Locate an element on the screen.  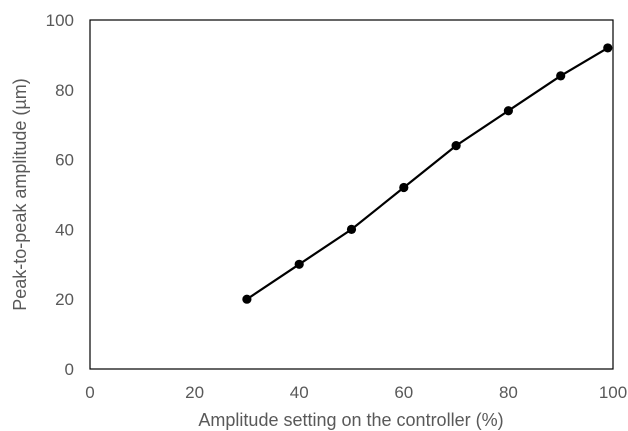
y-tick-label: 60 is located at coordinates (64, 160).